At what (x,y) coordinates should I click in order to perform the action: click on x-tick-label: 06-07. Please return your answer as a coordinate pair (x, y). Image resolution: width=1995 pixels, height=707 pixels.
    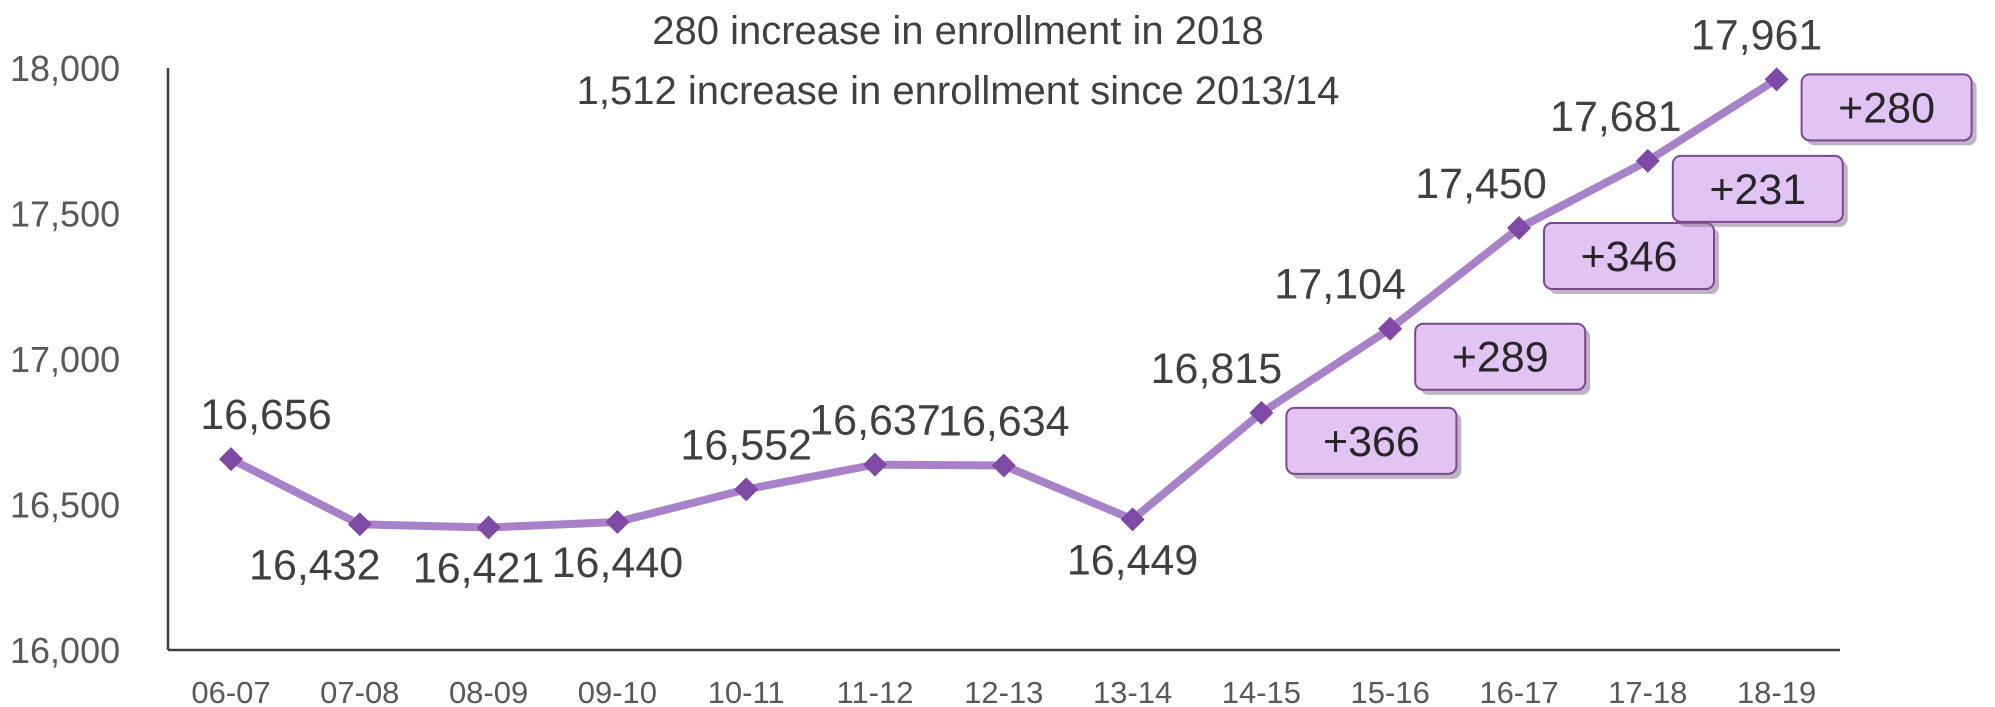
    Looking at the image, I should click on (230, 691).